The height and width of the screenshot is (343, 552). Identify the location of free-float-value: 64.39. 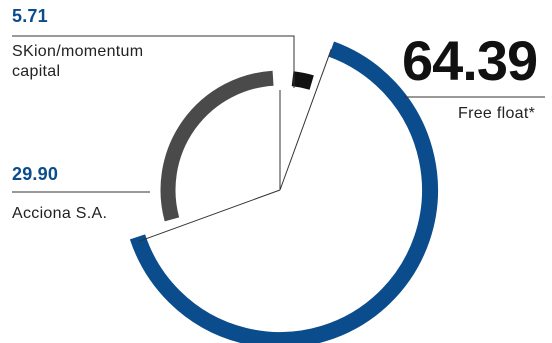
(470, 60).